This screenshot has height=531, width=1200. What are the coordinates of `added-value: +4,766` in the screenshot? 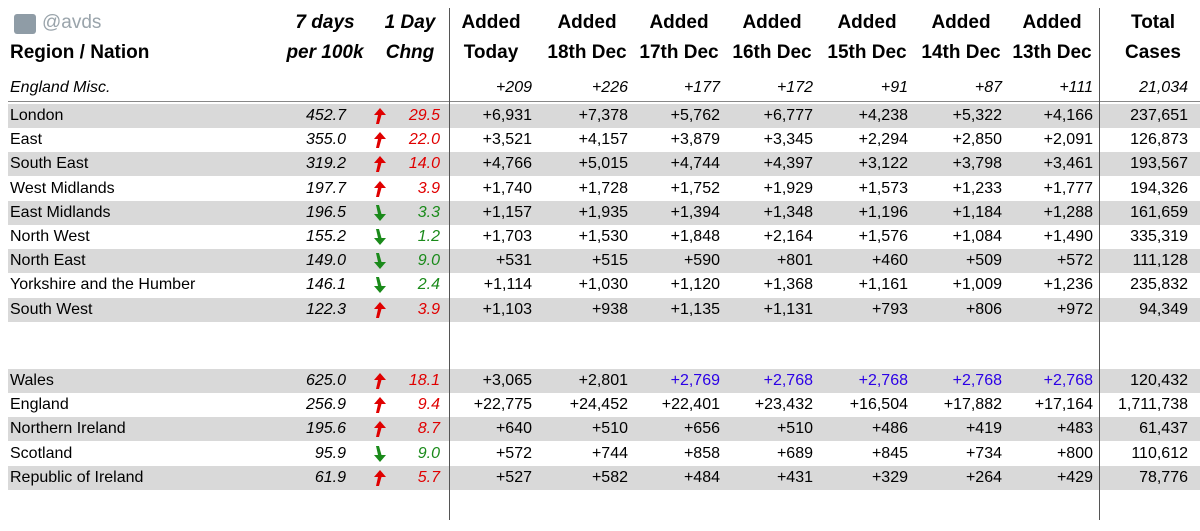 It's located at (507, 163).